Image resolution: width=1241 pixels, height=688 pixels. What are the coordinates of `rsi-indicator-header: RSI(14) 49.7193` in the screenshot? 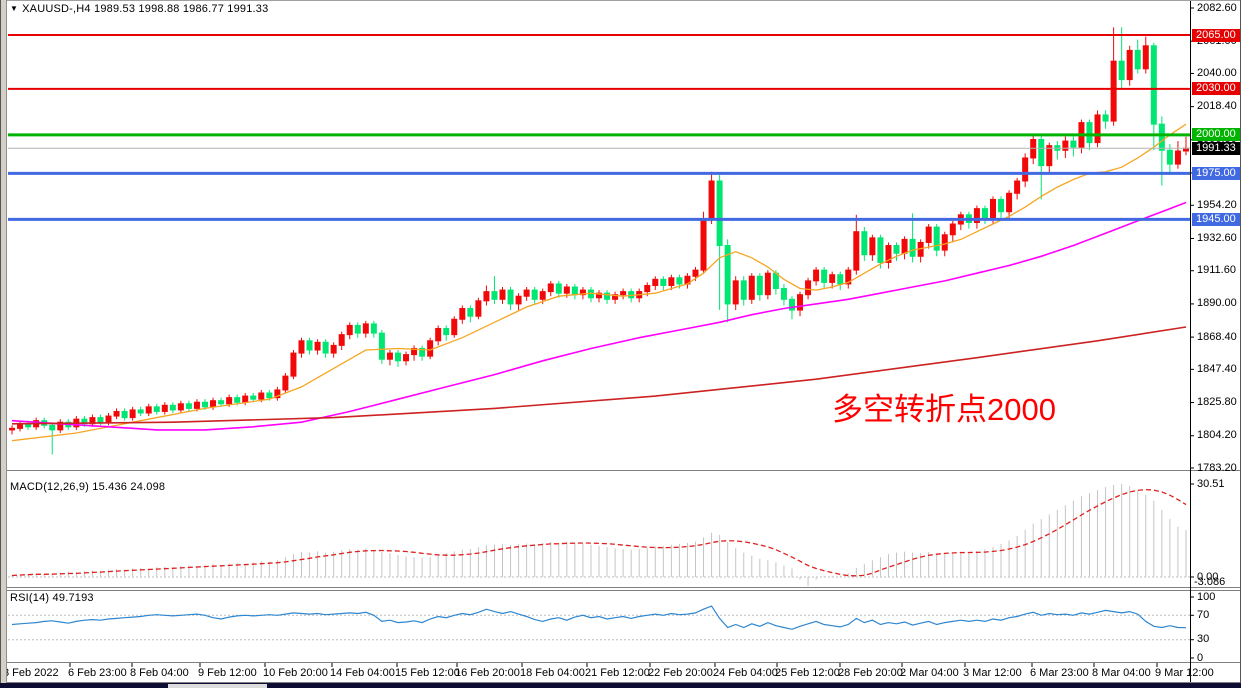 It's located at (52, 598).